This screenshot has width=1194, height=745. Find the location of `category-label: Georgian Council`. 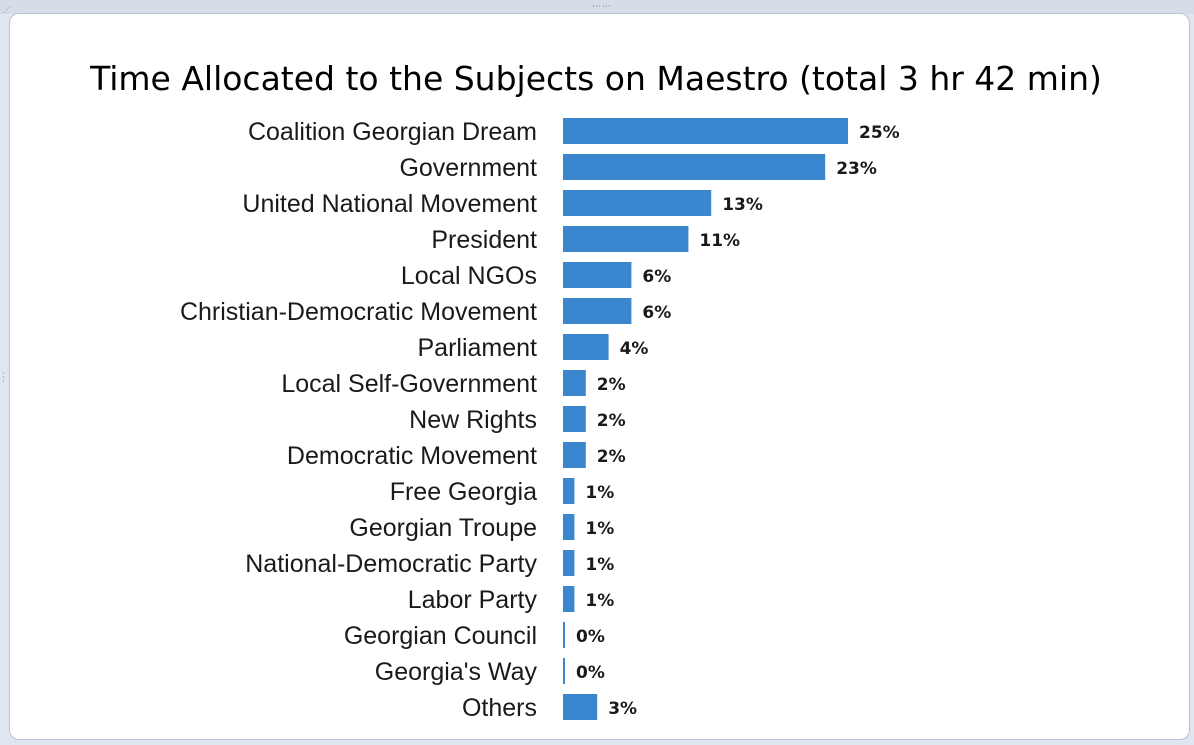

category-label: Georgian Council is located at coordinates (440, 636).